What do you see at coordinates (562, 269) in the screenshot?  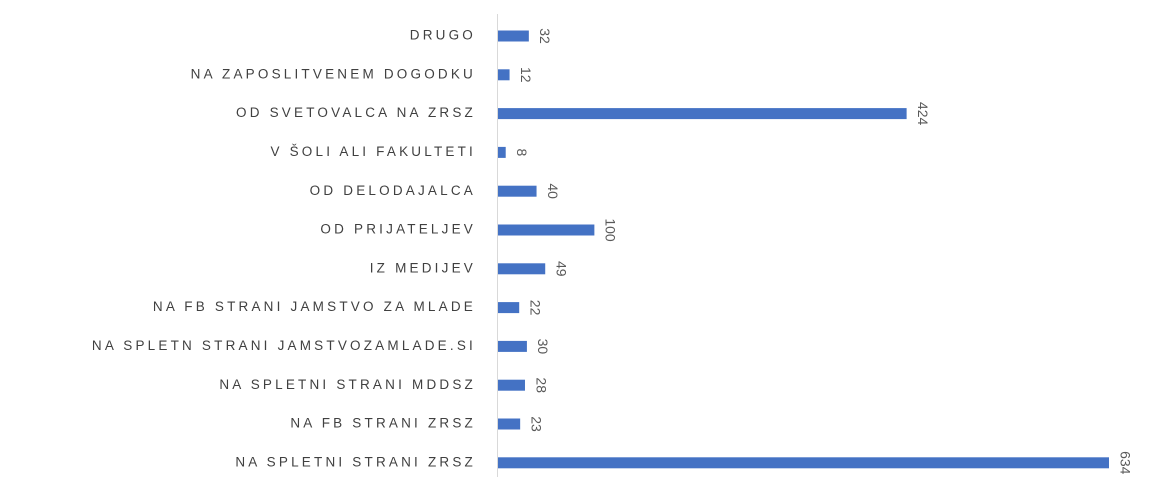 I see `data-label: 49` at bounding box center [562, 269].